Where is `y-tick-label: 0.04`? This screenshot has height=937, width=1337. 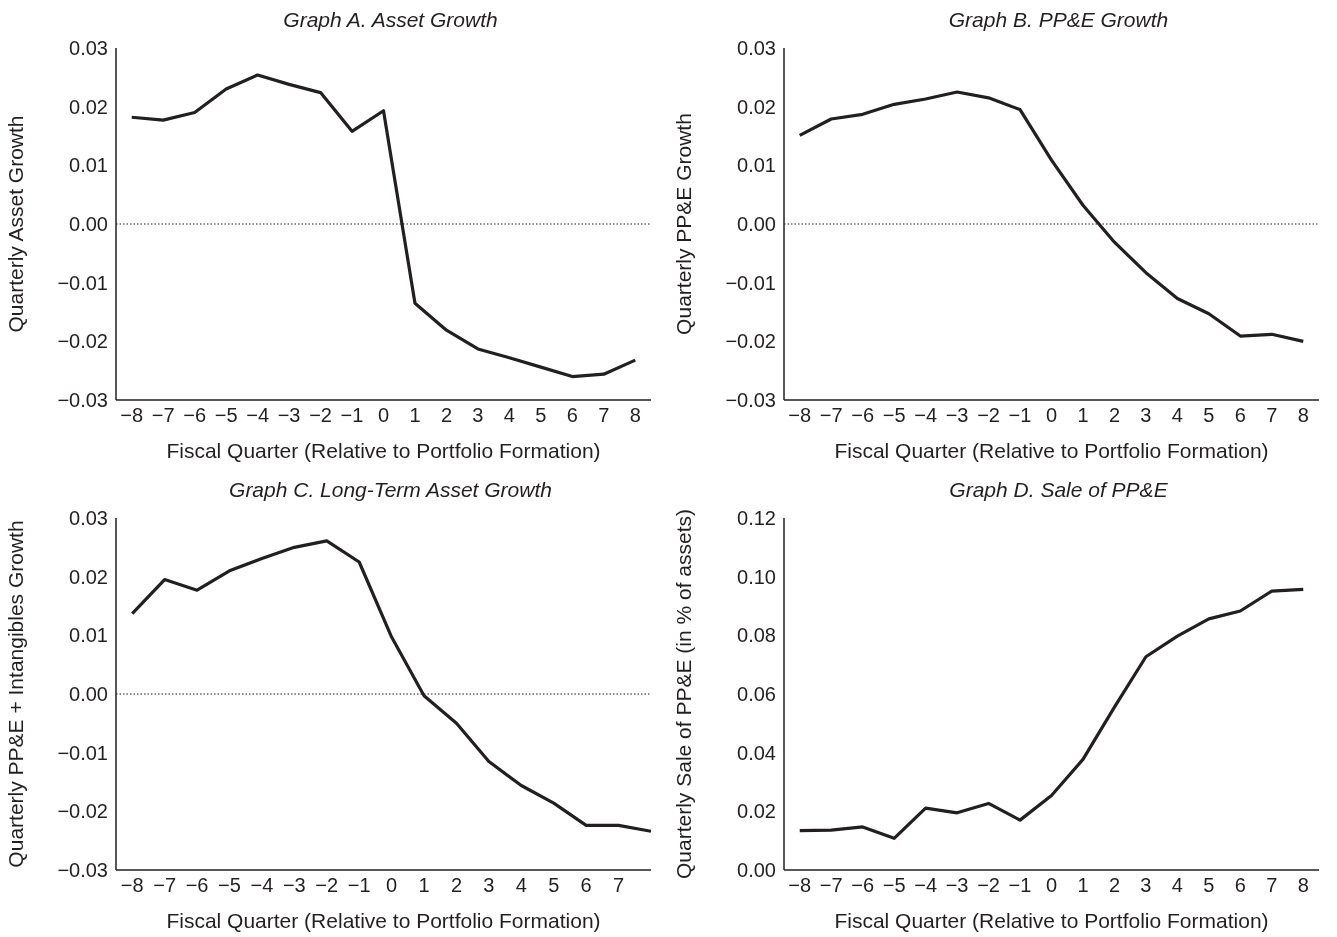
y-tick-label: 0.04 is located at coordinates (756, 752).